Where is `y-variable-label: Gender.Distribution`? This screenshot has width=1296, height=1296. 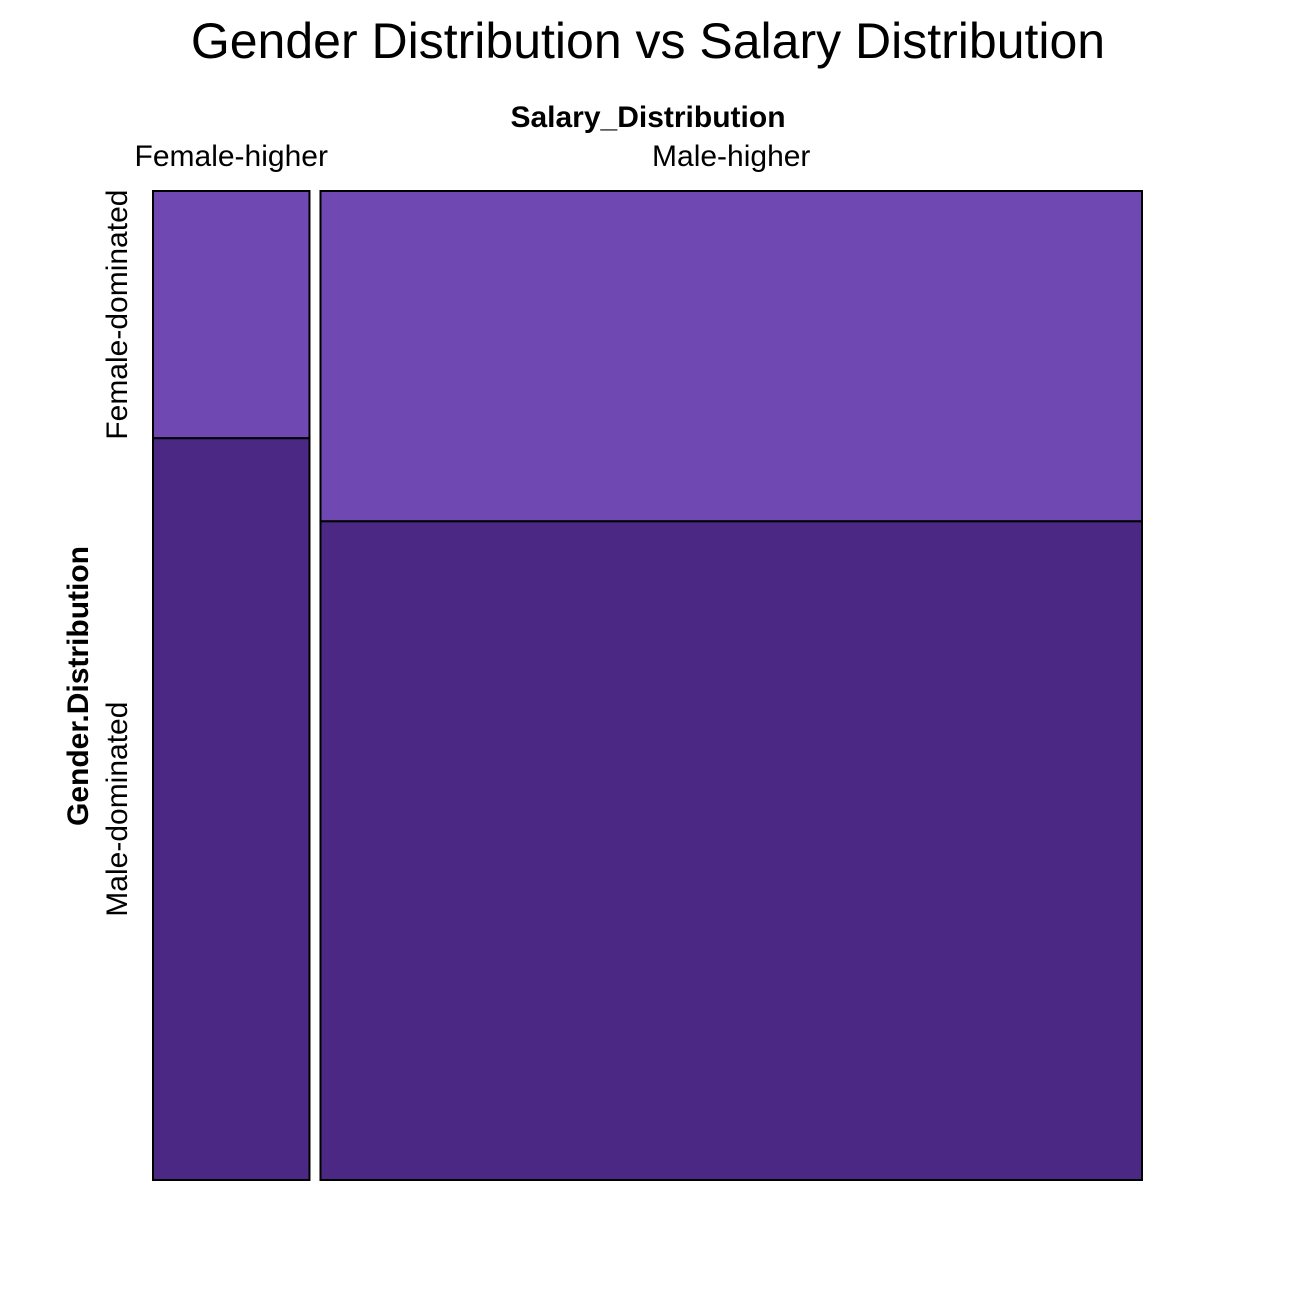
y-variable-label: Gender.Distribution is located at coordinates (78, 686).